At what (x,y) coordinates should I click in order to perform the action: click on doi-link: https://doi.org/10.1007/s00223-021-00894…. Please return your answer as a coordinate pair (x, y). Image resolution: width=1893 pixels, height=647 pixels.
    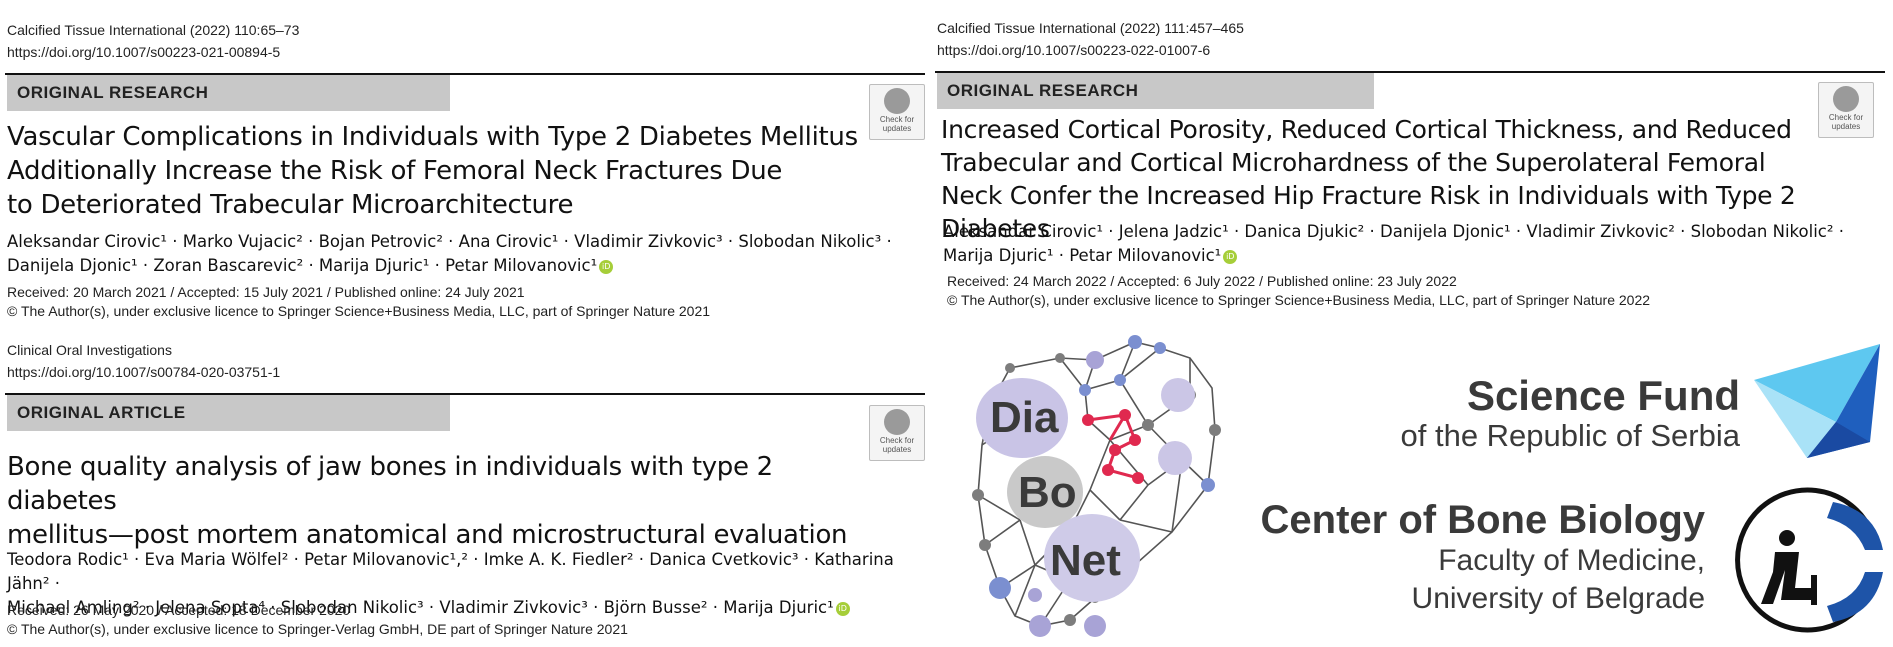
    Looking at the image, I should click on (144, 52).